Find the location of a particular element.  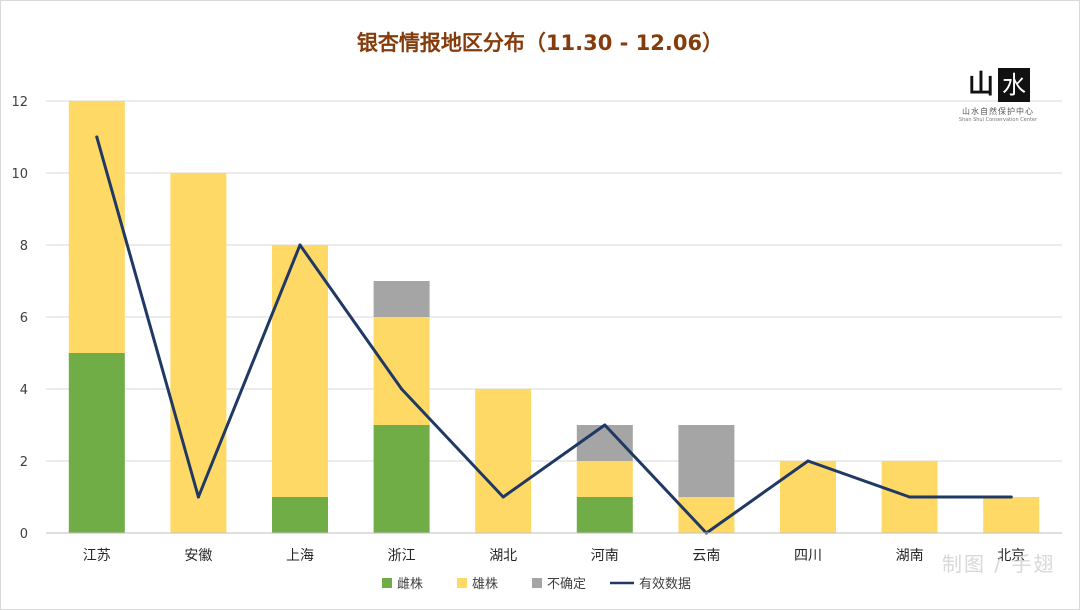

x-category-label: 浙江 is located at coordinates (402, 556).